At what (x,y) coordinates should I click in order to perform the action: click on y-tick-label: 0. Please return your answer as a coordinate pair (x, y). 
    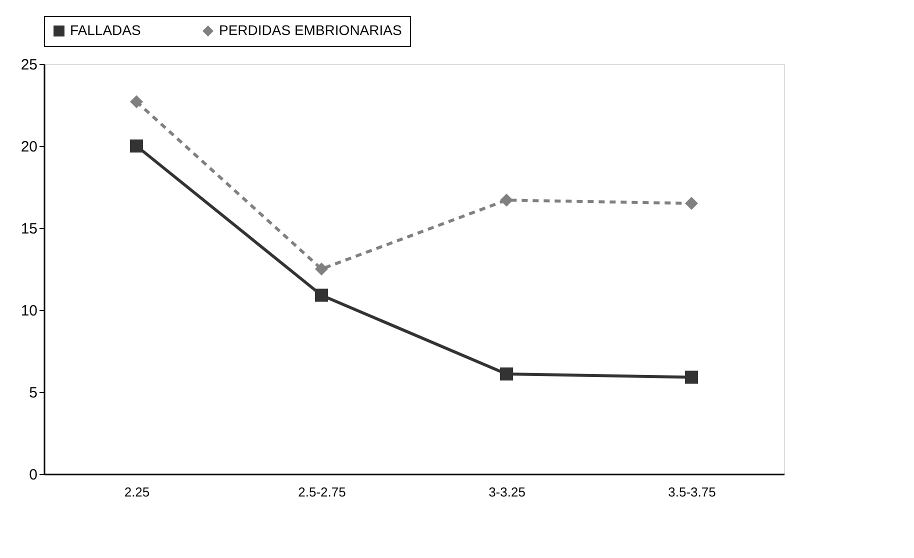
    Looking at the image, I should click on (33, 475).